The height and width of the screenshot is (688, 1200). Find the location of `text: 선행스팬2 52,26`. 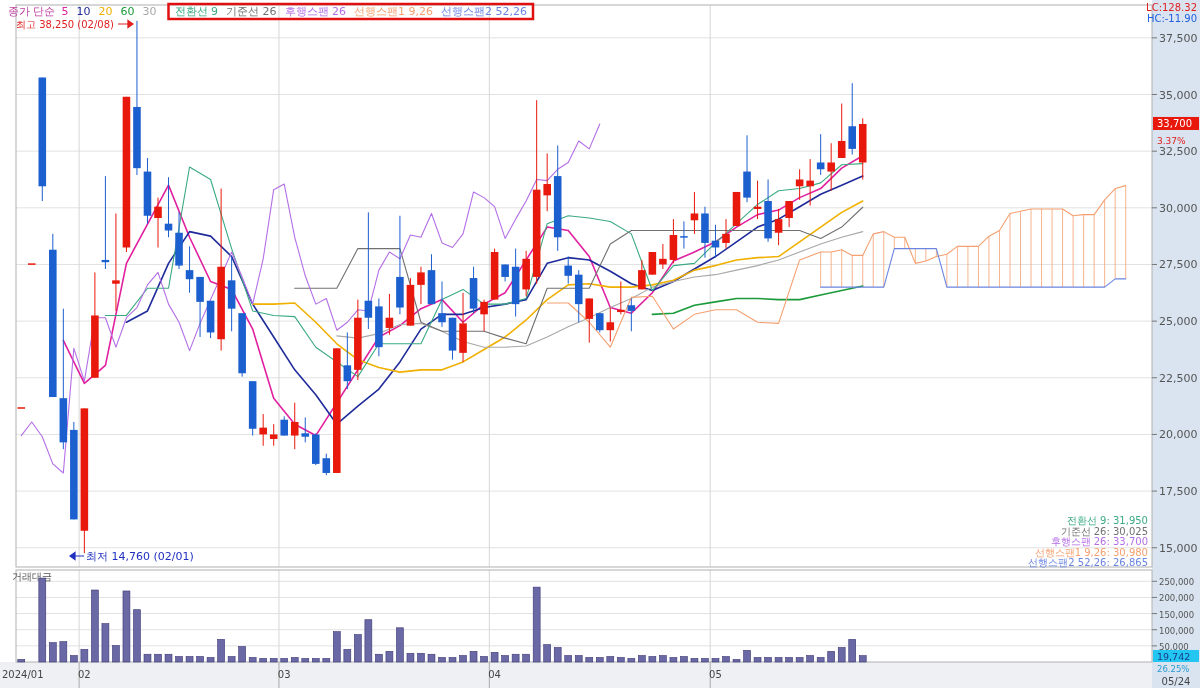

text: 선행스팬2 52,26 is located at coordinates (484, 11).